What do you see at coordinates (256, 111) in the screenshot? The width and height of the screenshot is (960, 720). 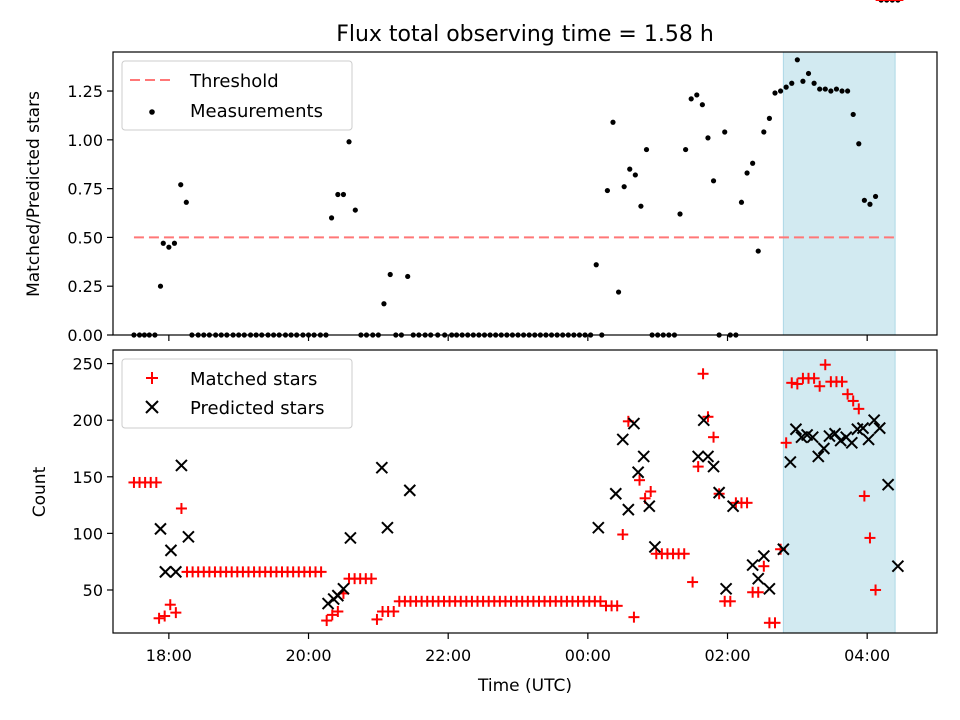 I see `legend-measurements-label: Measurements` at bounding box center [256, 111].